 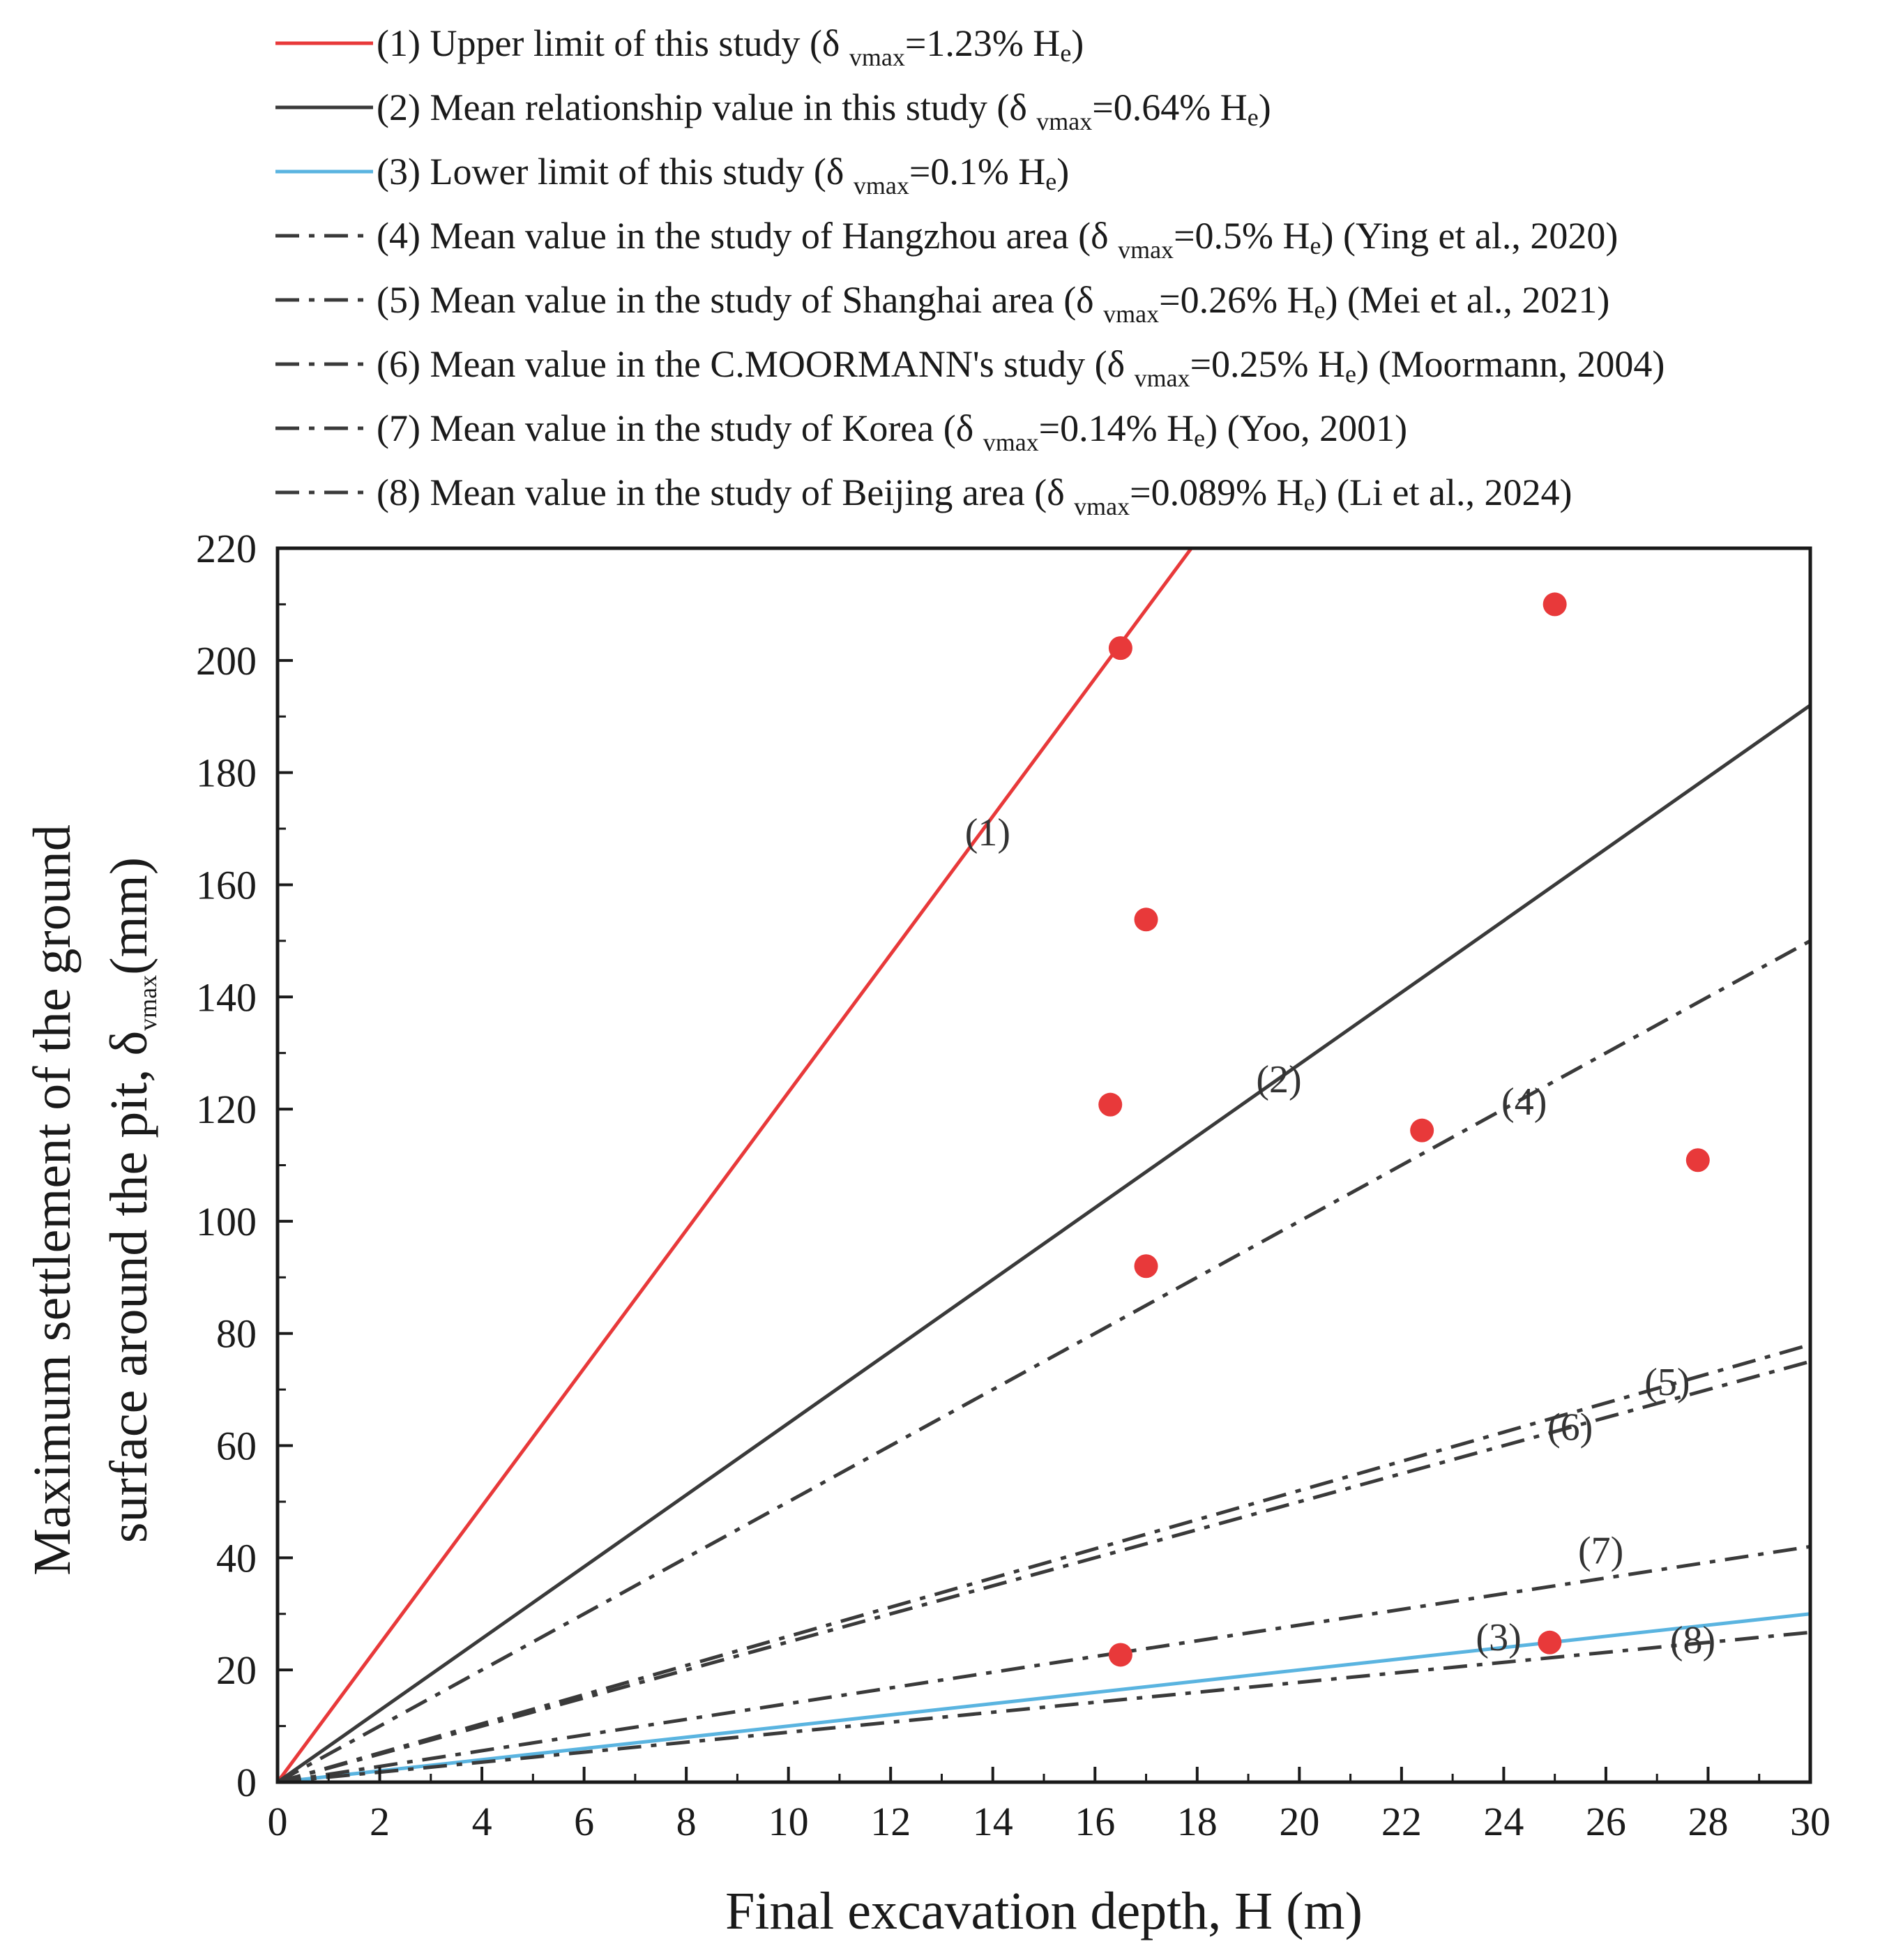 What do you see at coordinates (977, 172) in the screenshot?
I see `legend-mid: =0.1% H` at bounding box center [977, 172].